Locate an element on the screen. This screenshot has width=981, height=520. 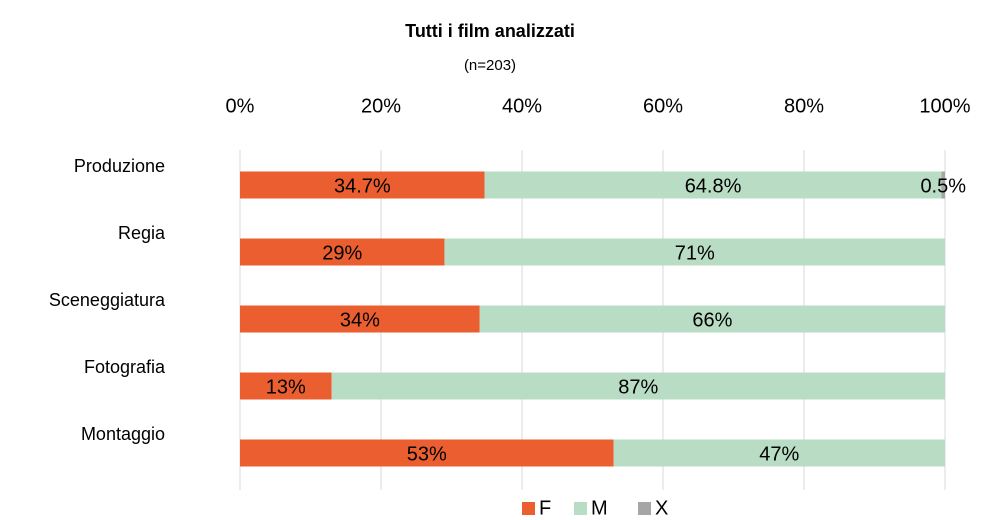
x-tick-label: 0% is located at coordinates (240, 106).